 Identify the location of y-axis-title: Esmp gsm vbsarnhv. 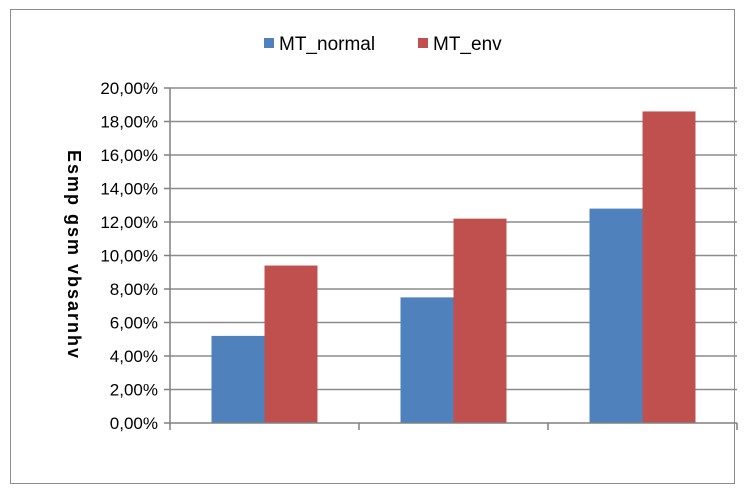
(74, 255).